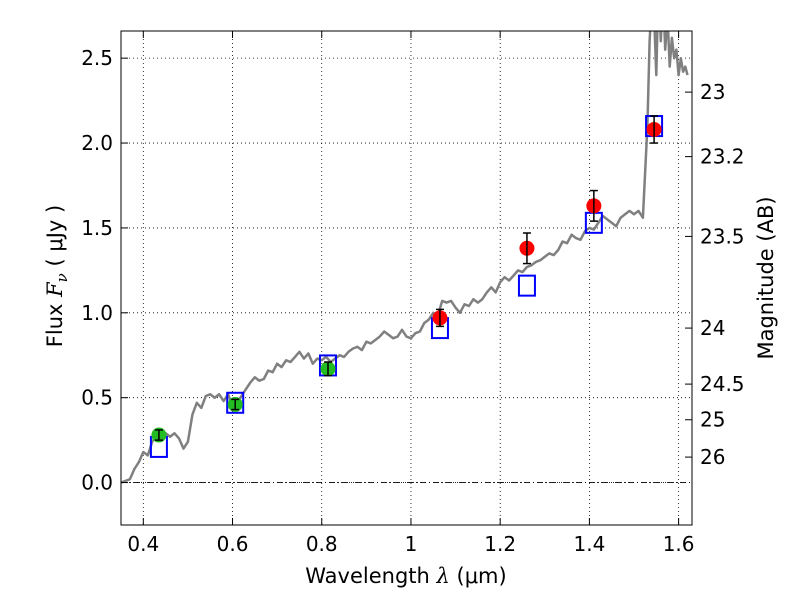 Image resolution: width=800 pixels, height=600 pixels. I want to click on x-tick-label: 0.4, so click(143, 544).